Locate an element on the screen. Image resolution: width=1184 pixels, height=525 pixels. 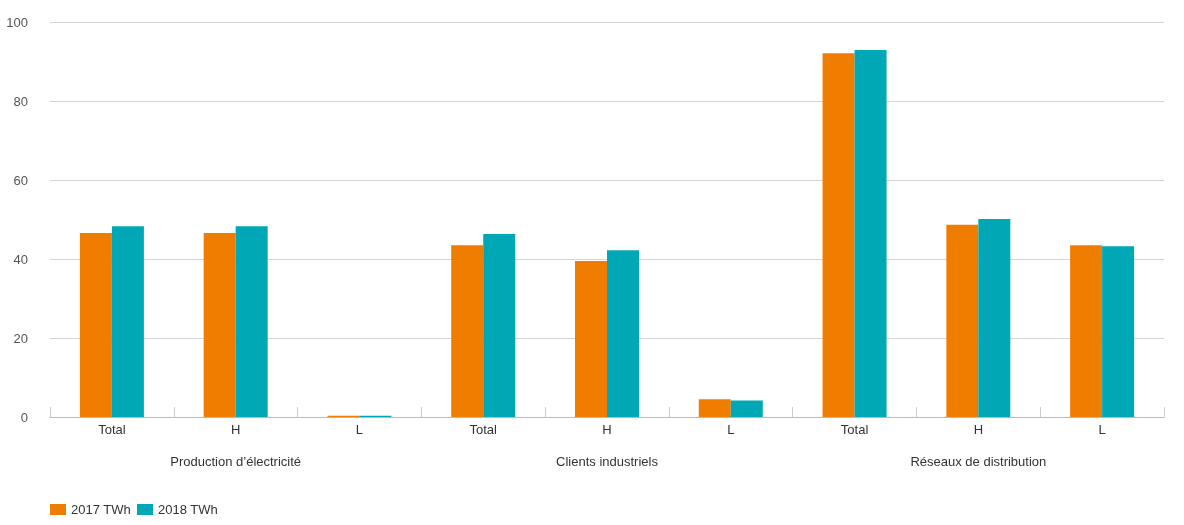
legend-label: 2018 TWh is located at coordinates (187, 509).